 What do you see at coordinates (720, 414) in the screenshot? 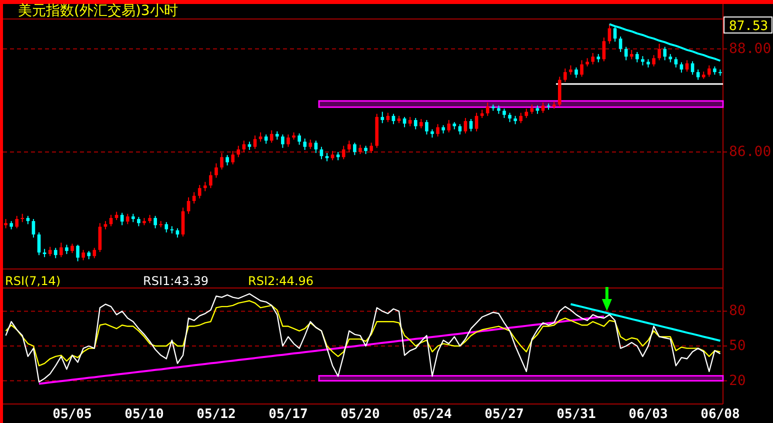
I see `x-tick-label: 06/08` at bounding box center [720, 414].